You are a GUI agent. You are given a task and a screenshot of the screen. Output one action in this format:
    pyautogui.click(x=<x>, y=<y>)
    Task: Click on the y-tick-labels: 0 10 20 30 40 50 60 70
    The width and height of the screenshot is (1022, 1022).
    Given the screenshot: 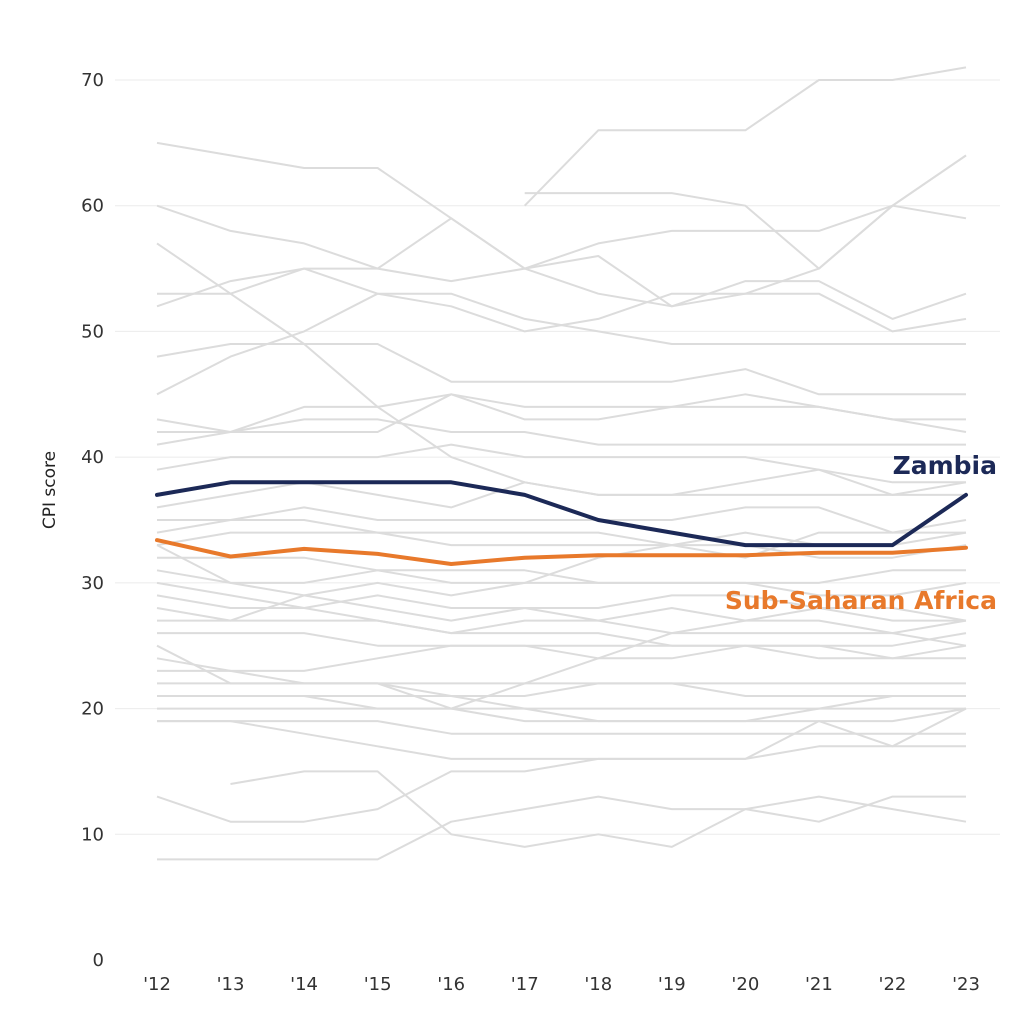 What is the action you would take?
    pyautogui.click(x=92, y=520)
    